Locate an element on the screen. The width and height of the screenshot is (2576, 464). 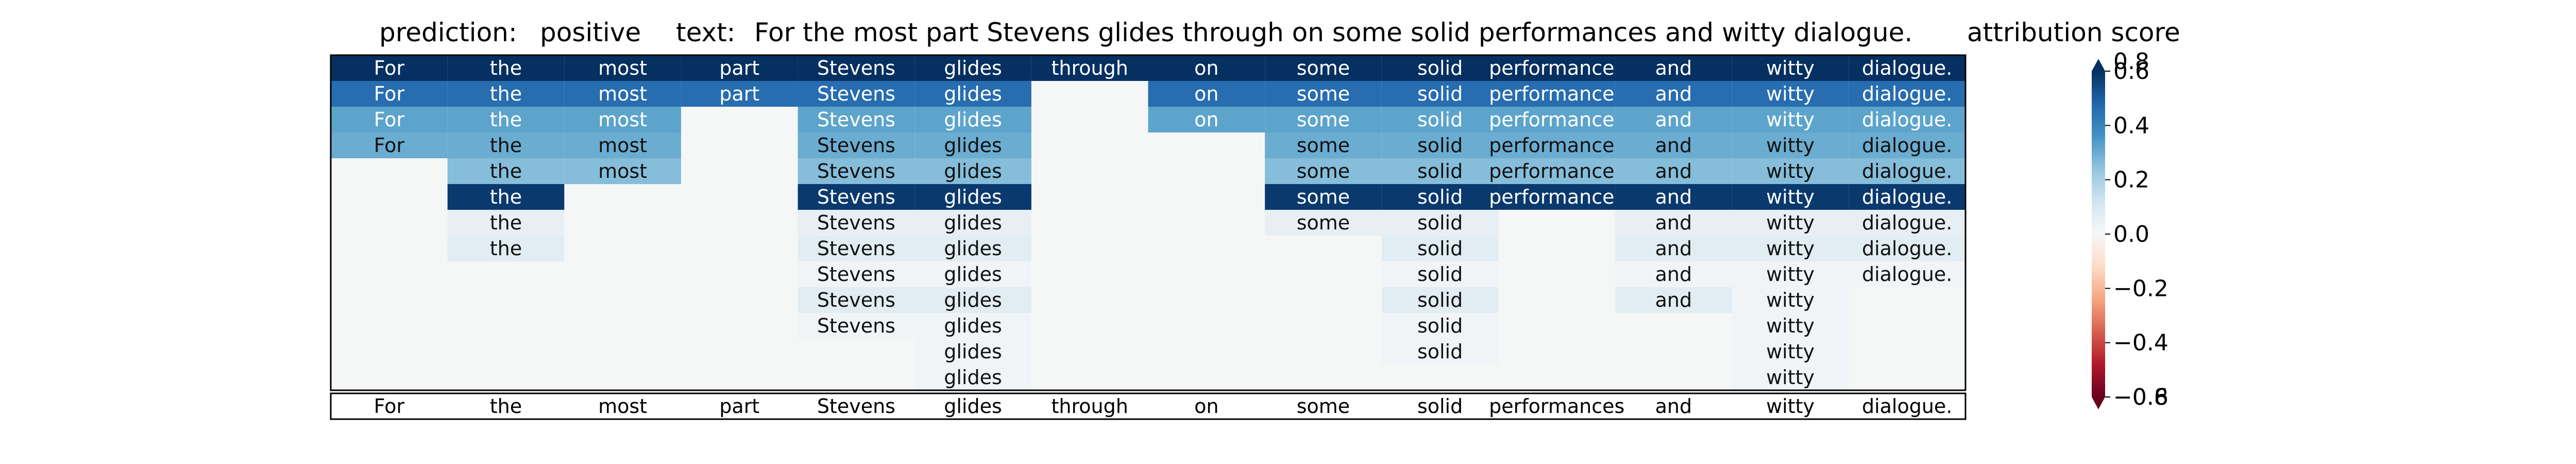
cell-token-label: part is located at coordinates (739, 93).